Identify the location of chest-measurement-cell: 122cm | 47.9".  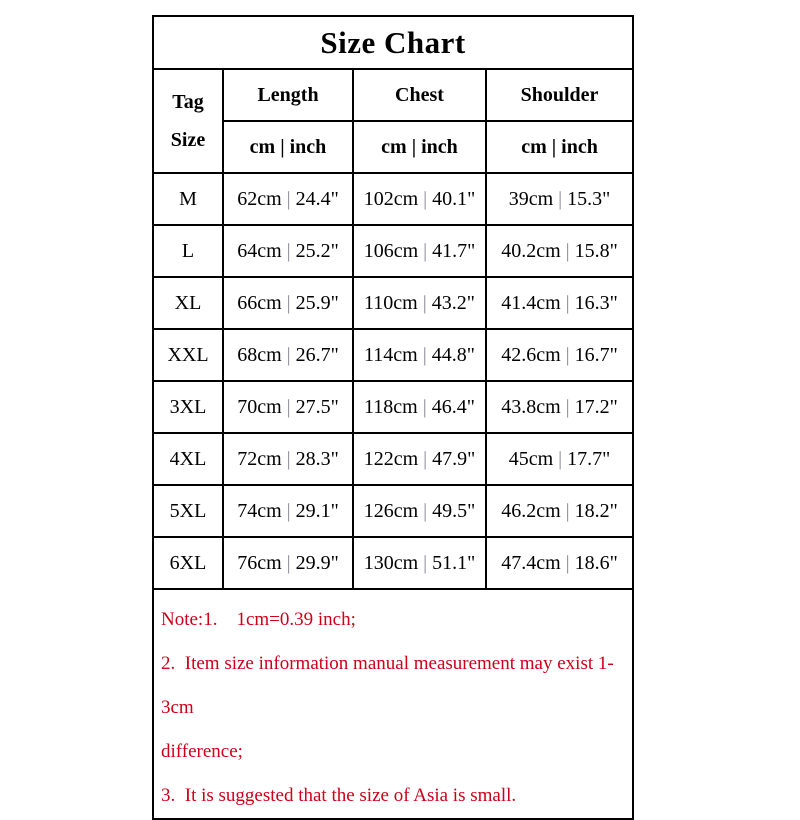
(419, 459).